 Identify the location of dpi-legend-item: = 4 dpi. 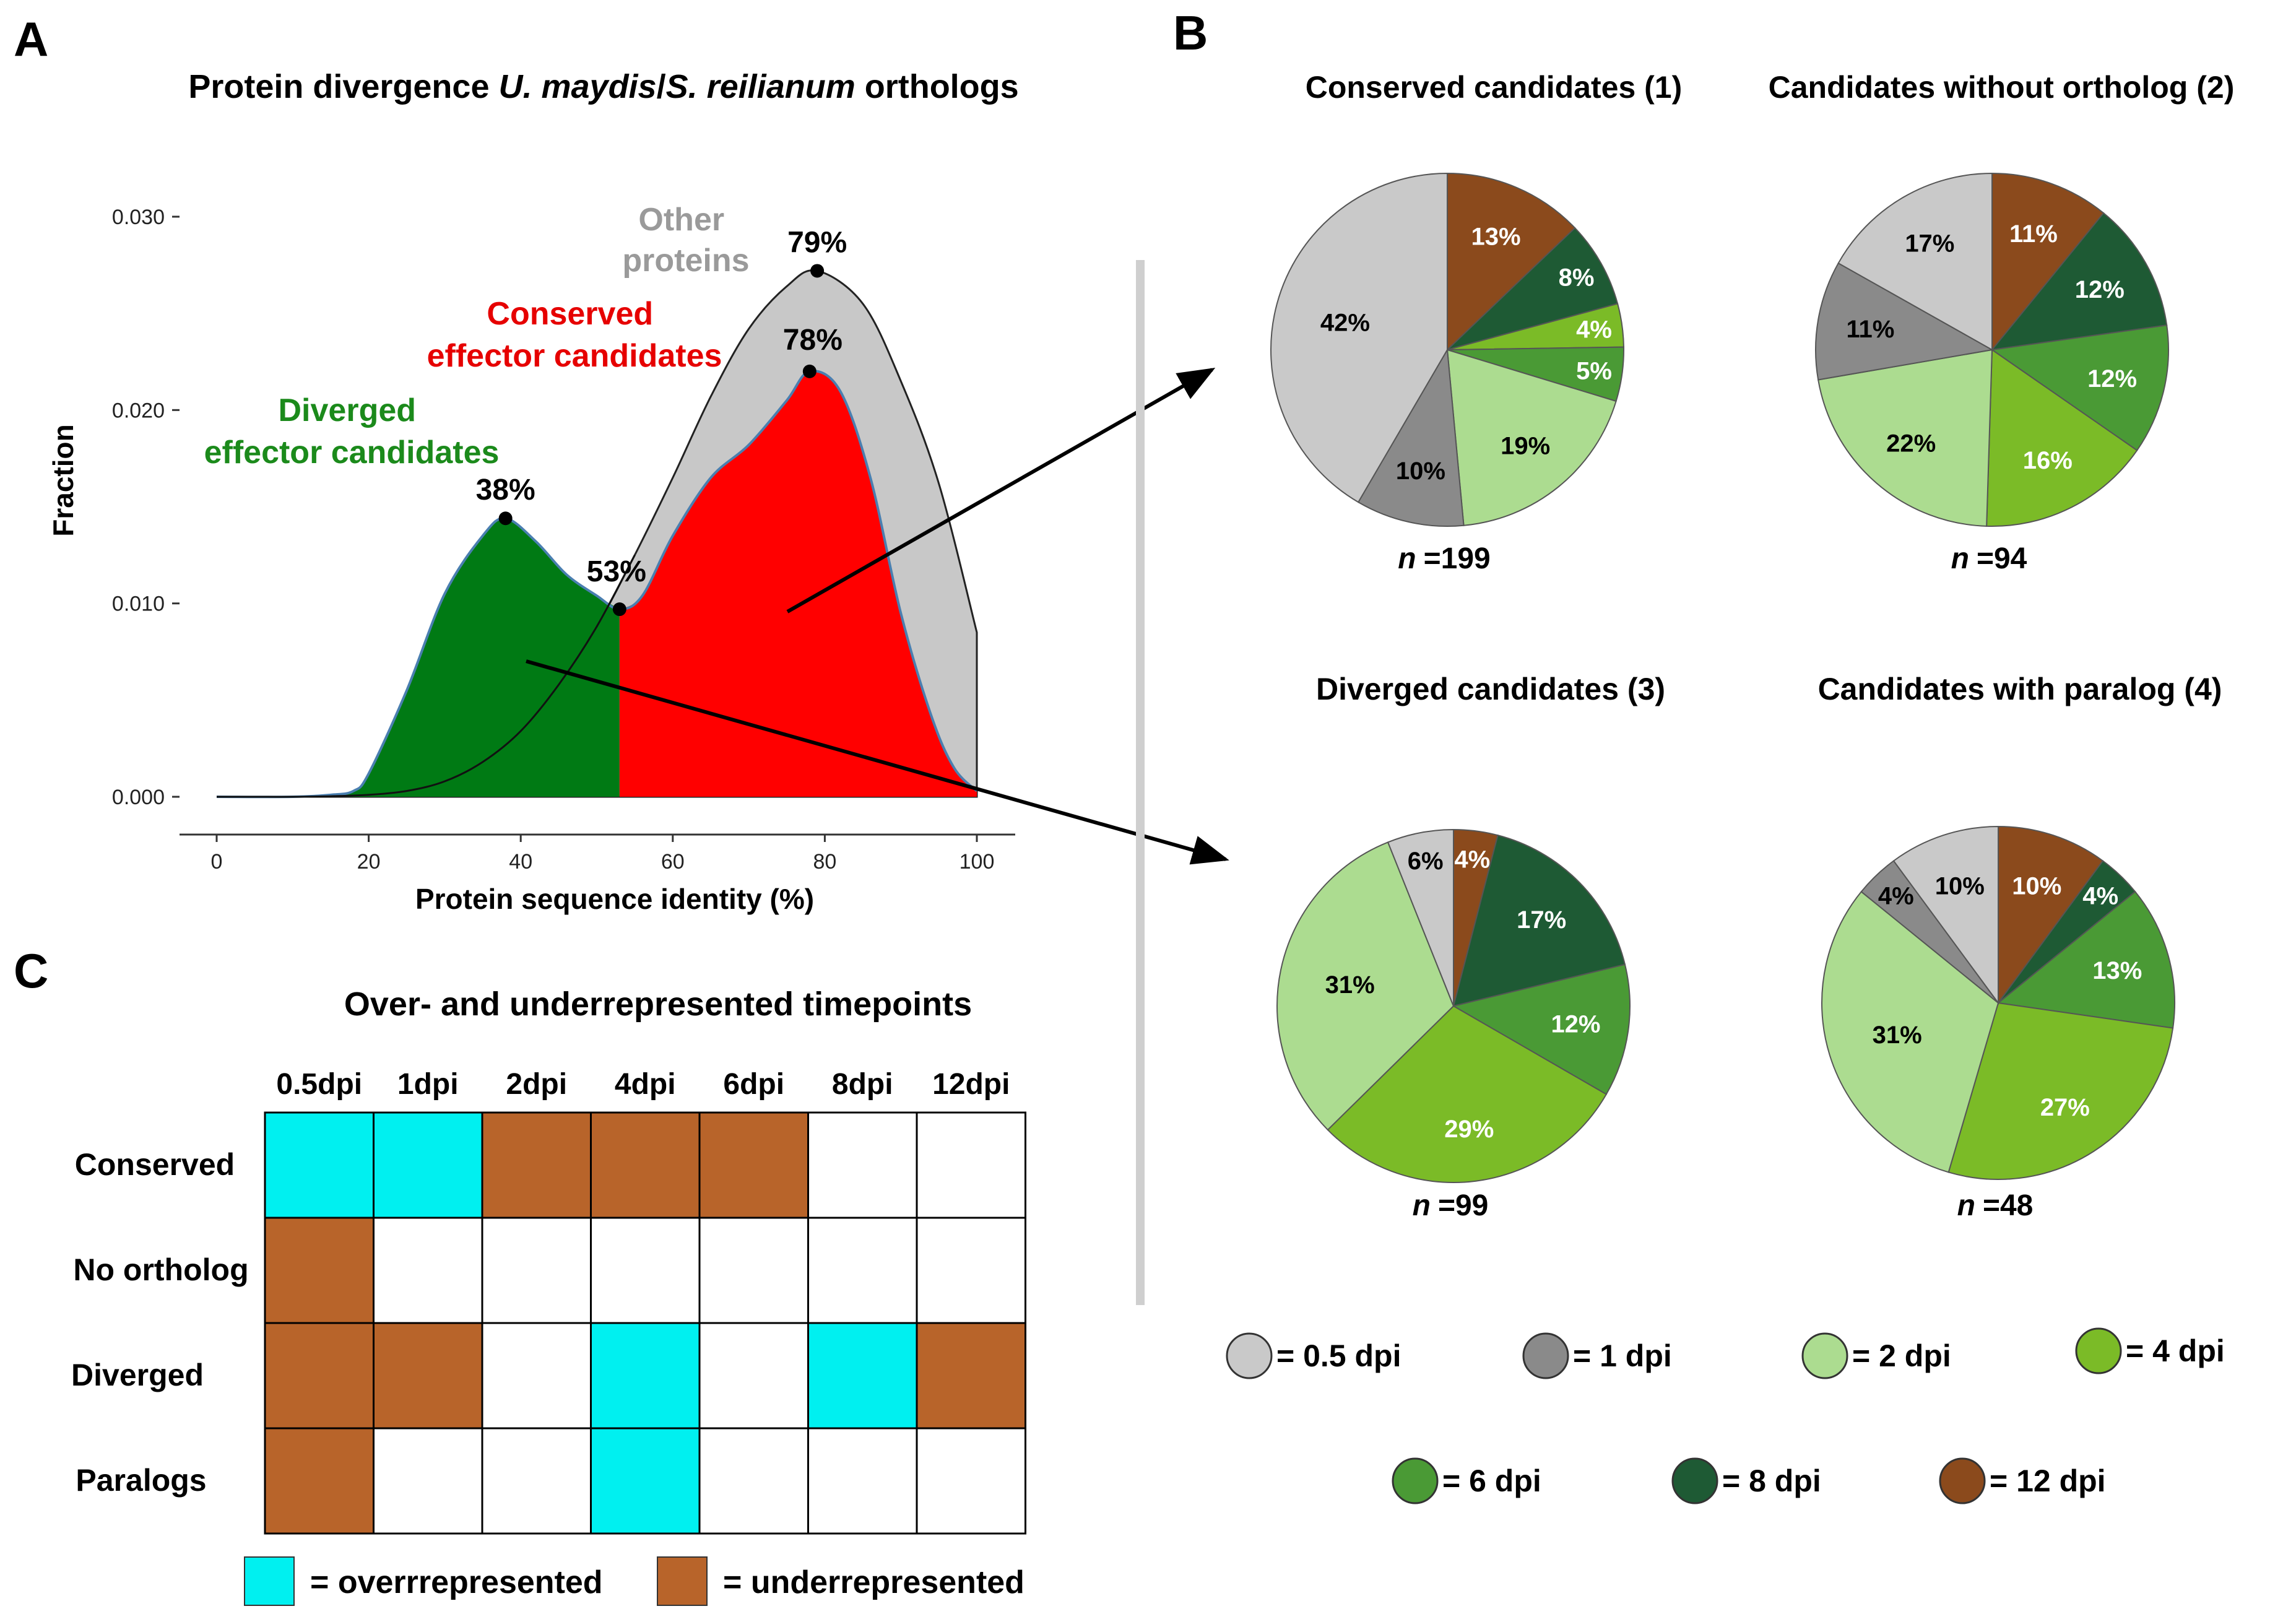
(2150, 1351).